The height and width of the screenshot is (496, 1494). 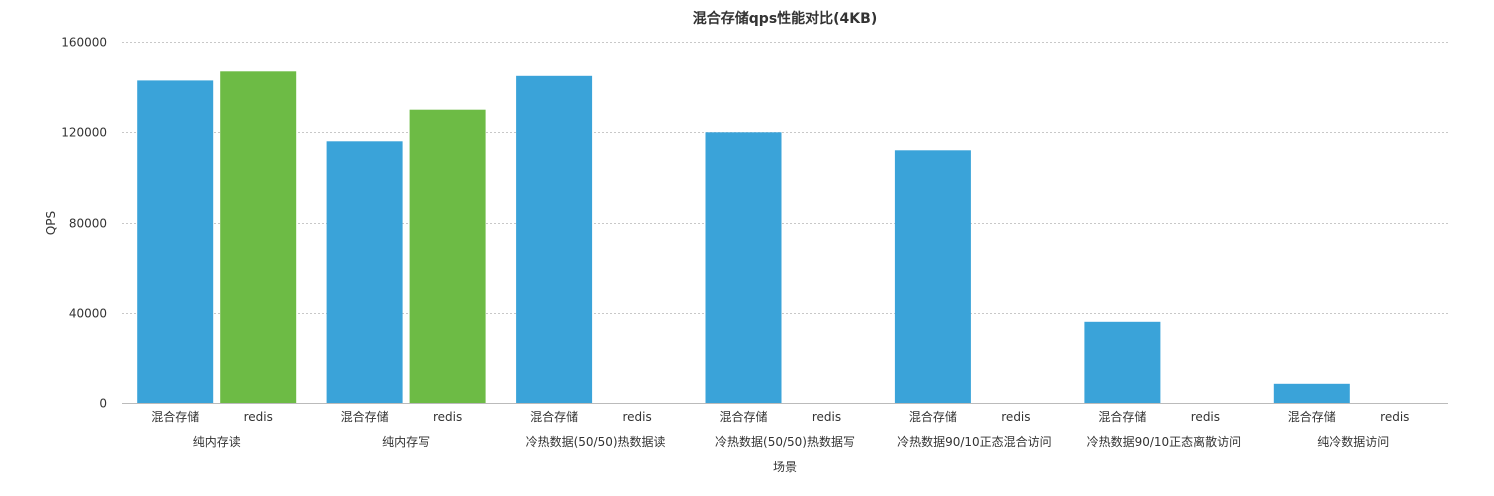 I want to click on y-tick-label: 160000, so click(x=84, y=43).